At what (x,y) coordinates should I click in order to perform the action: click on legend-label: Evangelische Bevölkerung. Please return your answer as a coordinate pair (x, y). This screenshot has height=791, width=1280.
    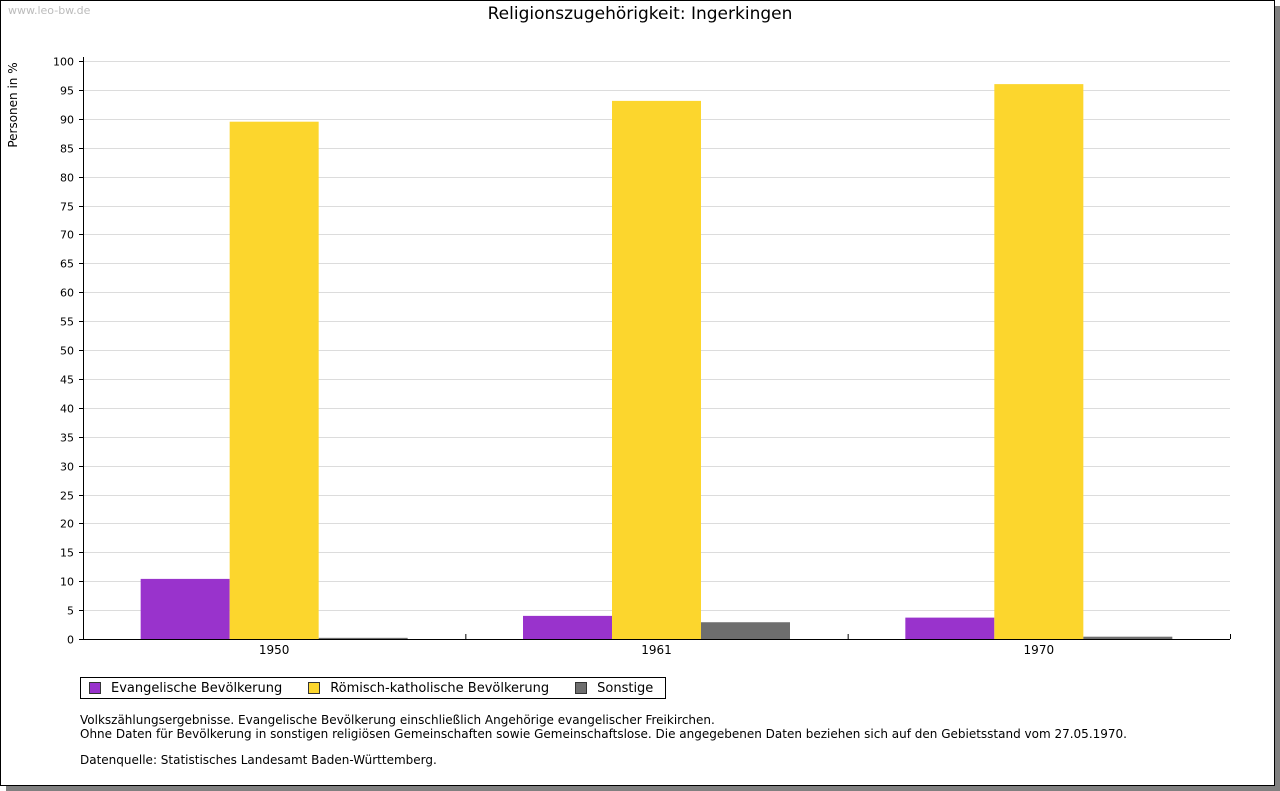
    Looking at the image, I should click on (197, 688).